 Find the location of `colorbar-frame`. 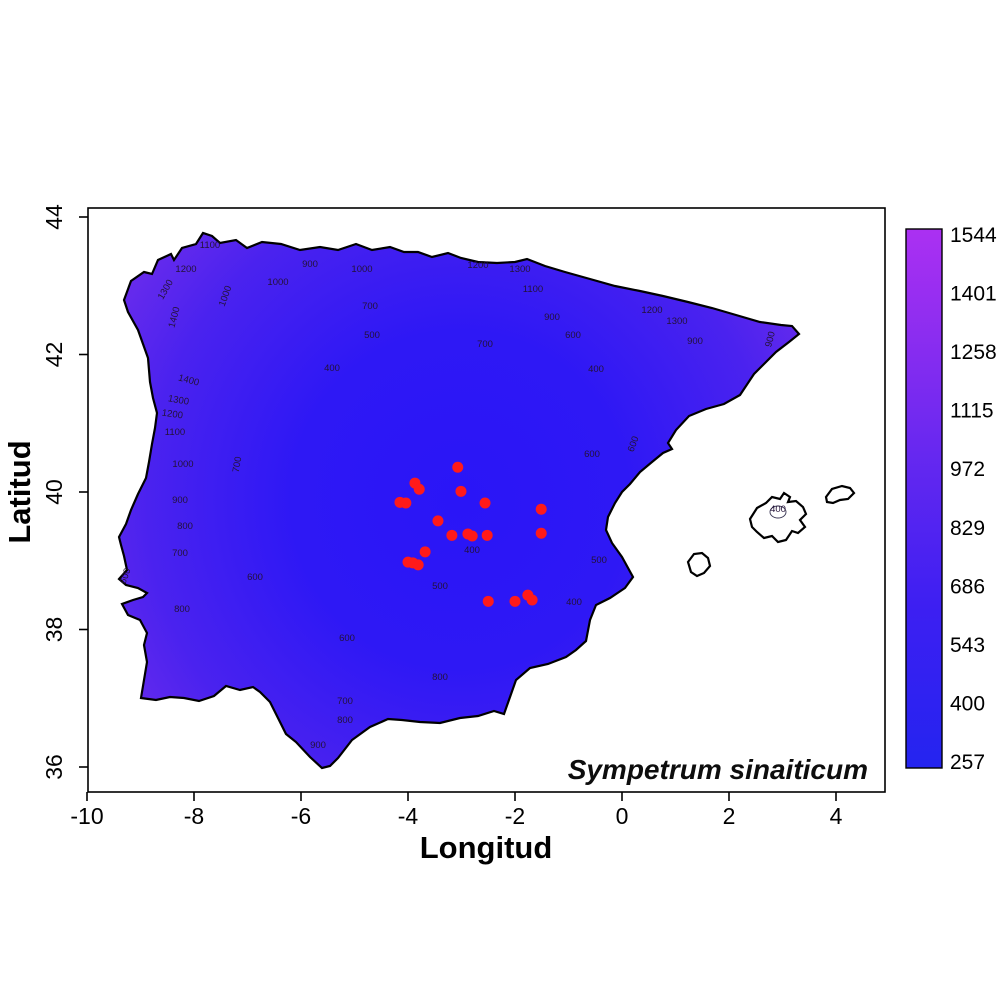

colorbar-frame is located at coordinates (924, 498).